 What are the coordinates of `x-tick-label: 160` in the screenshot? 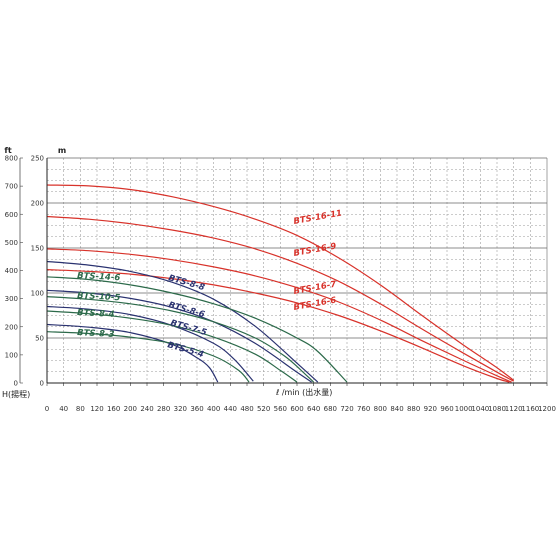 It's located at (113, 409).